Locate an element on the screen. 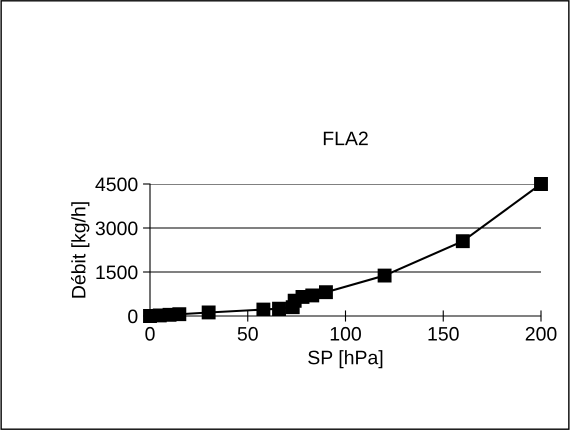  x-tick-label: 150 is located at coordinates (443, 333).